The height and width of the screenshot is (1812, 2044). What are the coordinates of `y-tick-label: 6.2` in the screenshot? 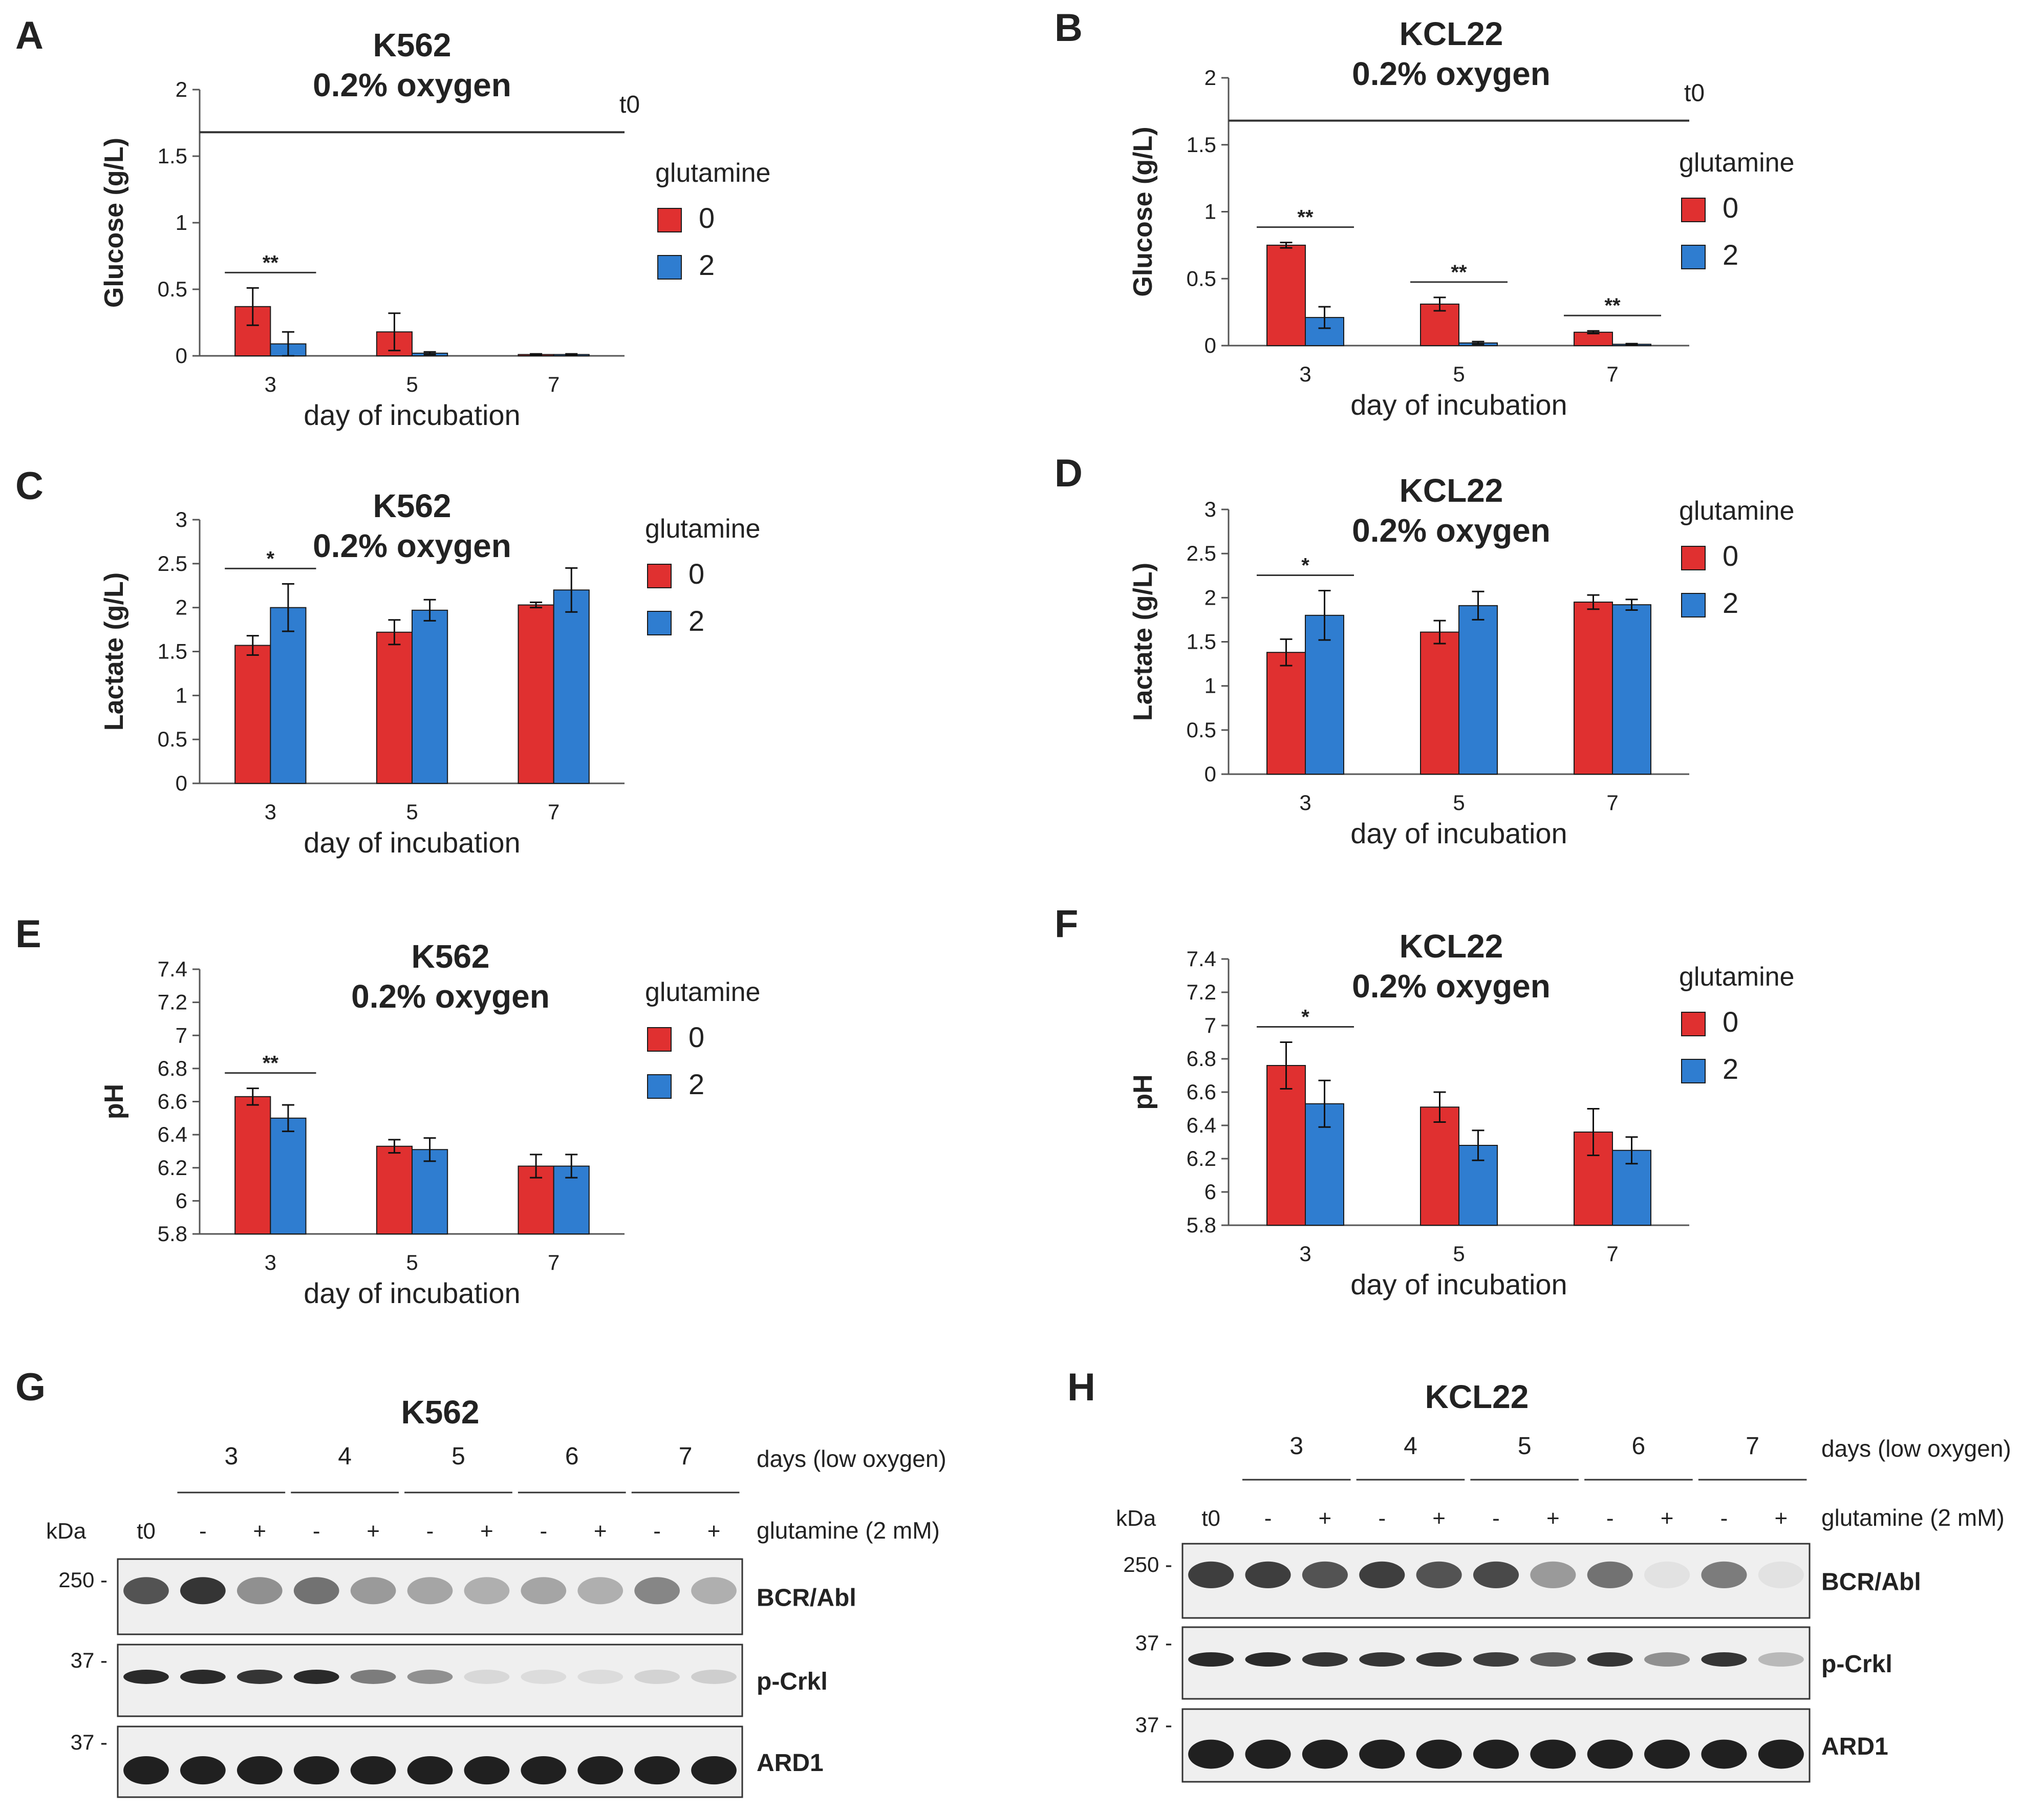 It's located at (1201, 1158).